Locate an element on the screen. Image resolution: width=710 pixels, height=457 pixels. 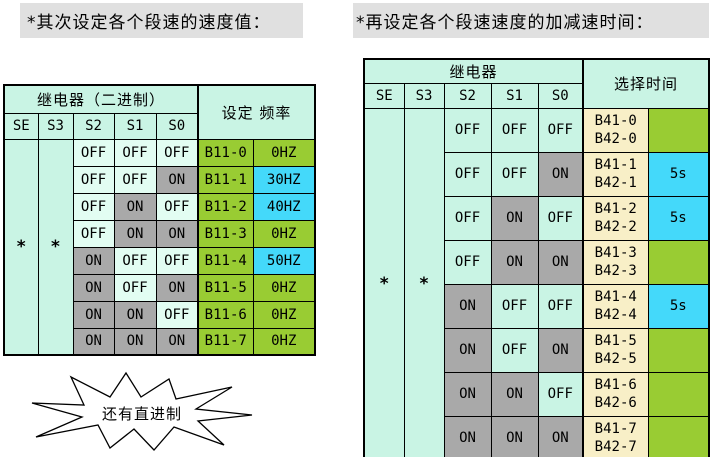
param-code-line2: B42-4 is located at coordinates (615, 315).